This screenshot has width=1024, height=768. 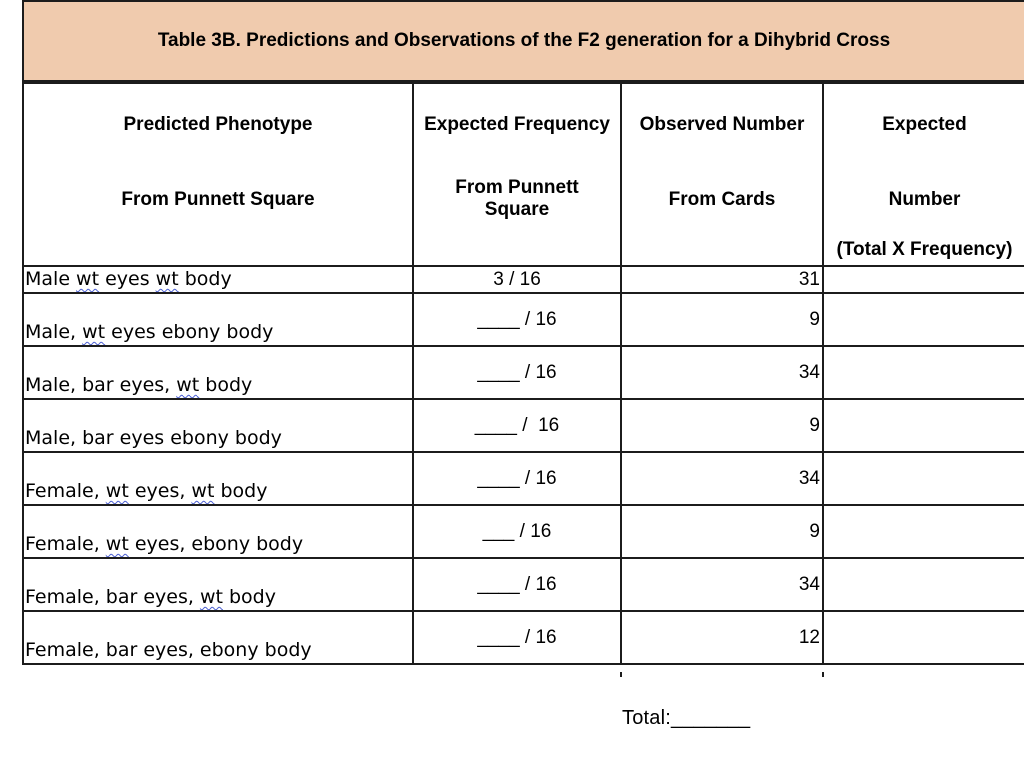 I want to click on phenotype-cell: Male, bar eyes, wt body, so click(x=218, y=372).